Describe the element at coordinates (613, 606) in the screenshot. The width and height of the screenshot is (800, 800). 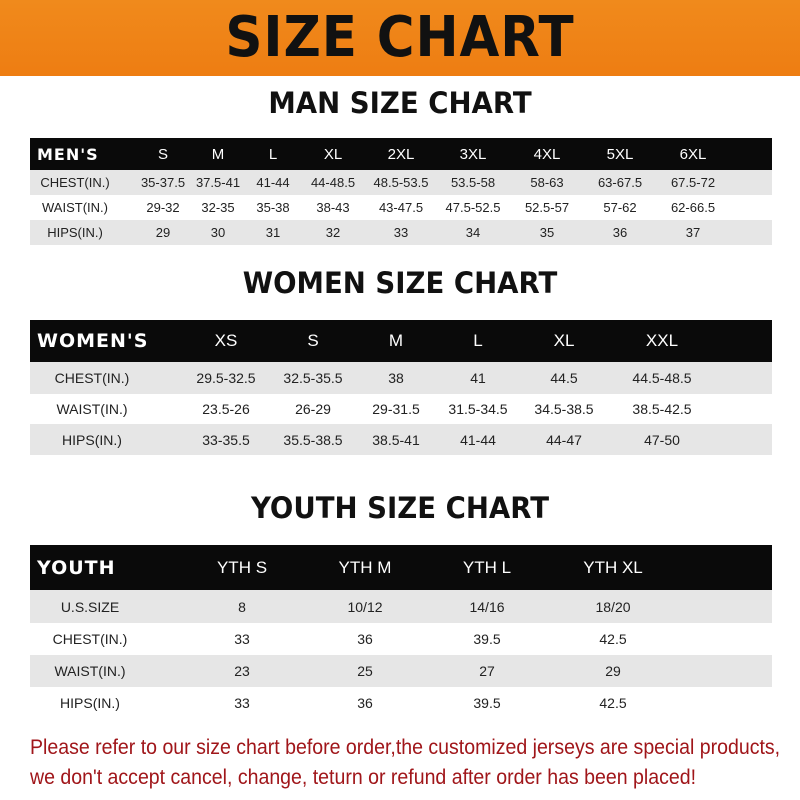
I see `table-cell: 18/20` at that location.